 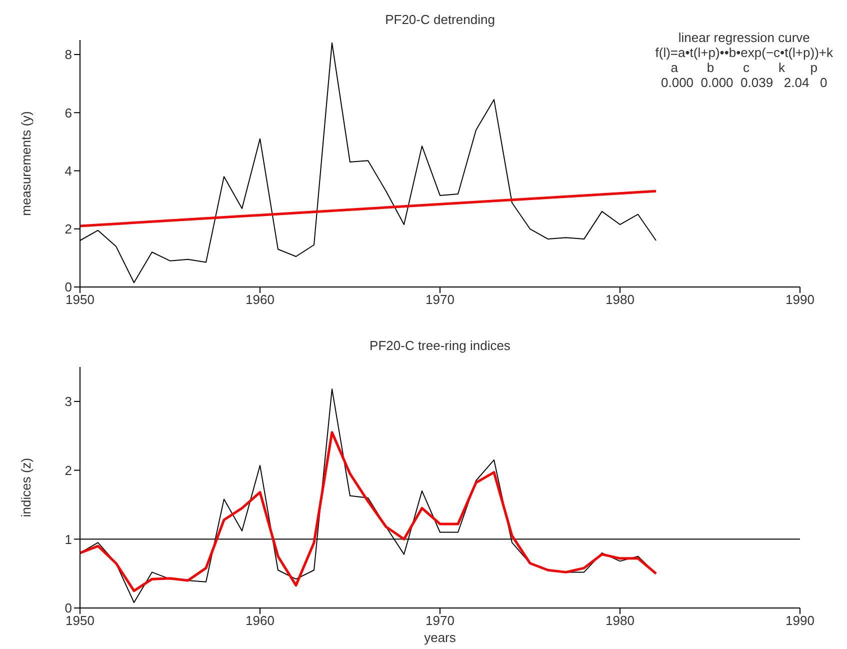 I want to click on y-tick-label: 8, so click(x=68, y=54).